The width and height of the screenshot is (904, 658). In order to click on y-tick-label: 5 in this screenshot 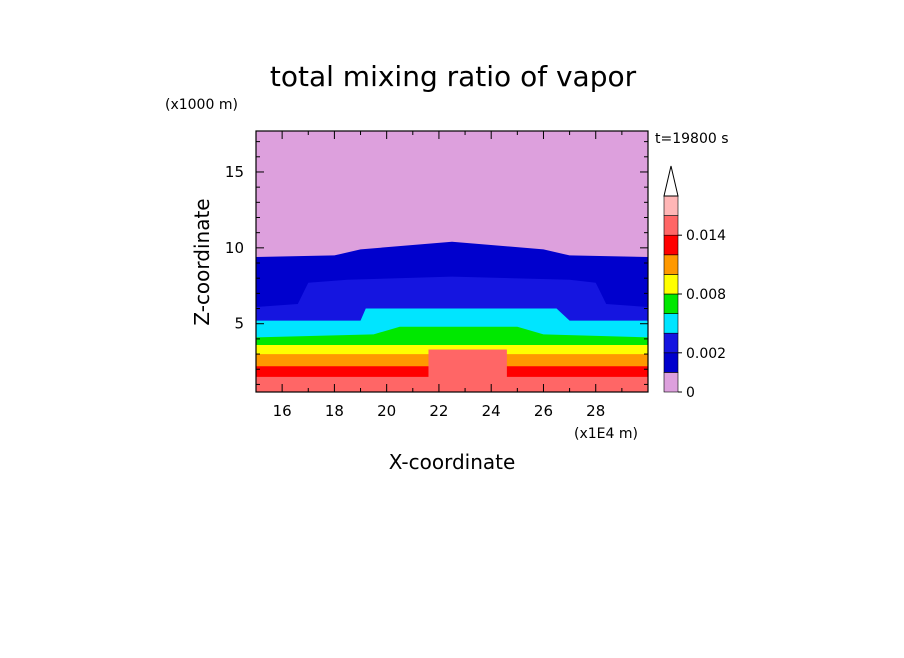, I will do `click(239, 324)`.